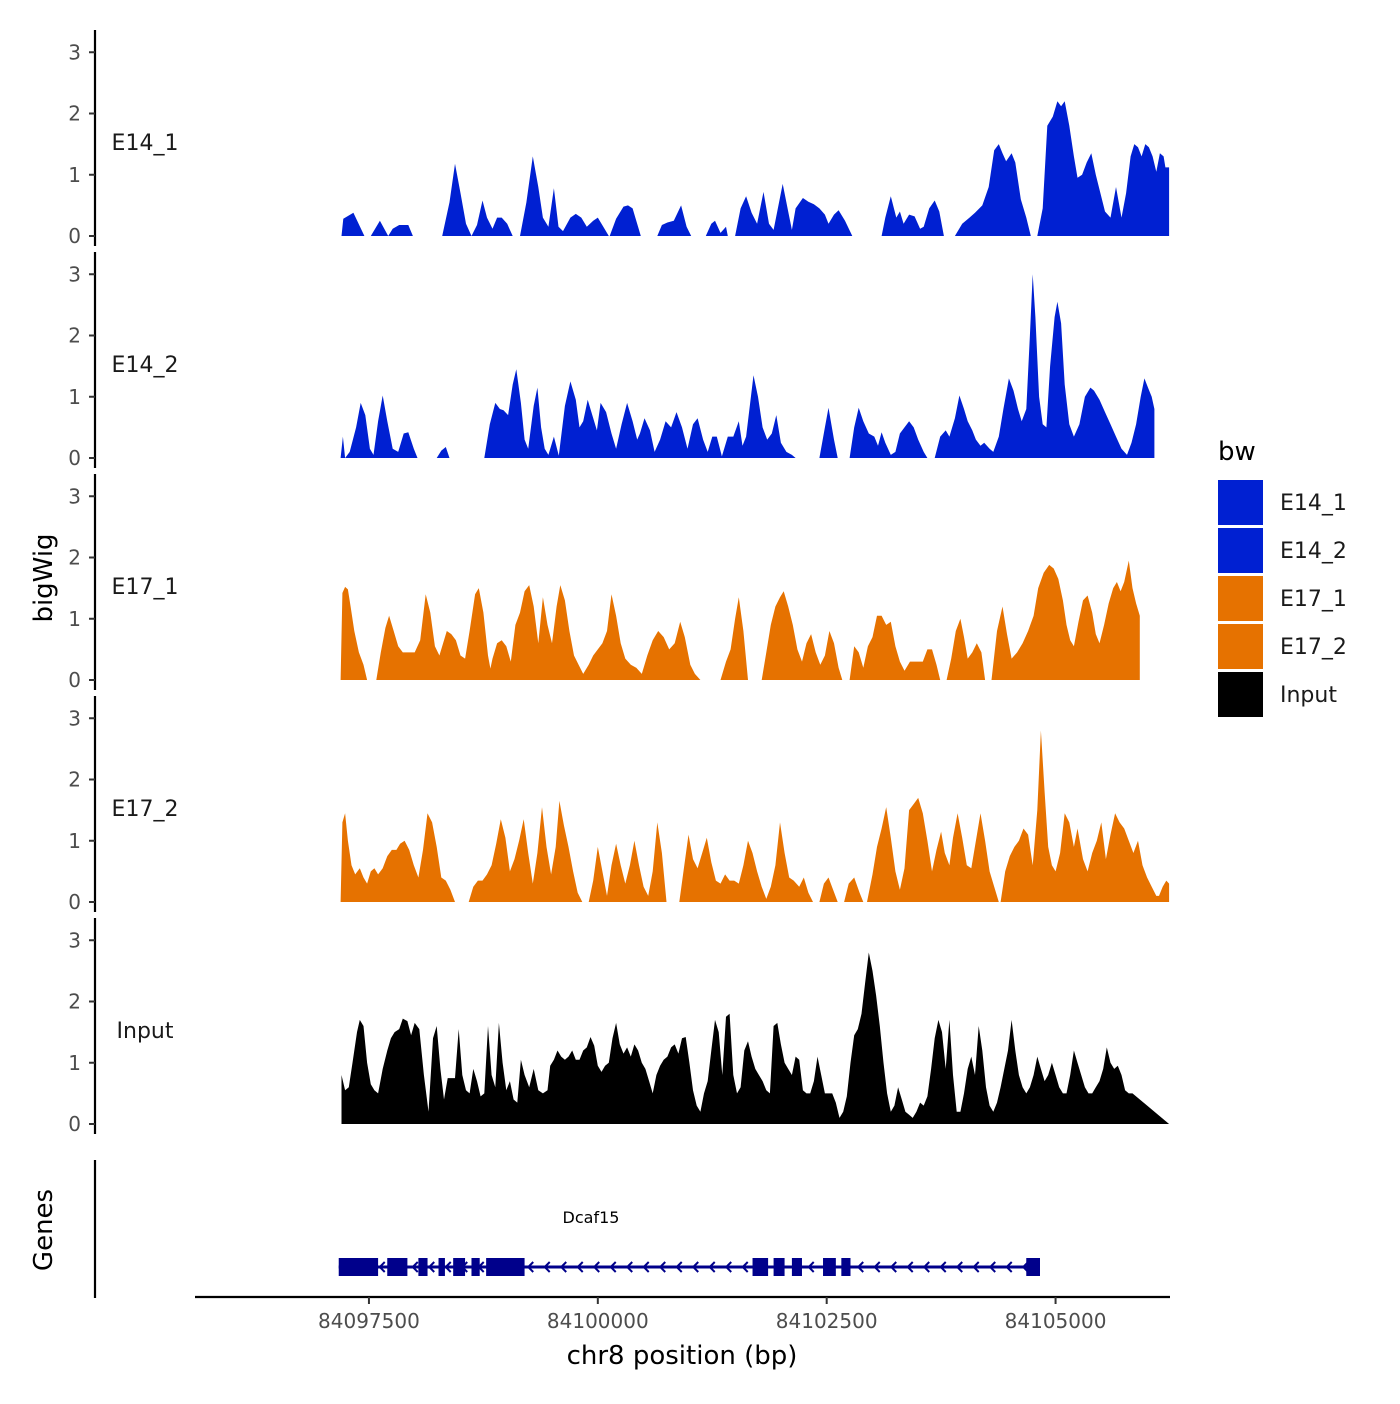 The width and height of the screenshot is (1400, 1404). What do you see at coordinates (755, 1038) in the screenshot?
I see `signal-area-input` at bounding box center [755, 1038].